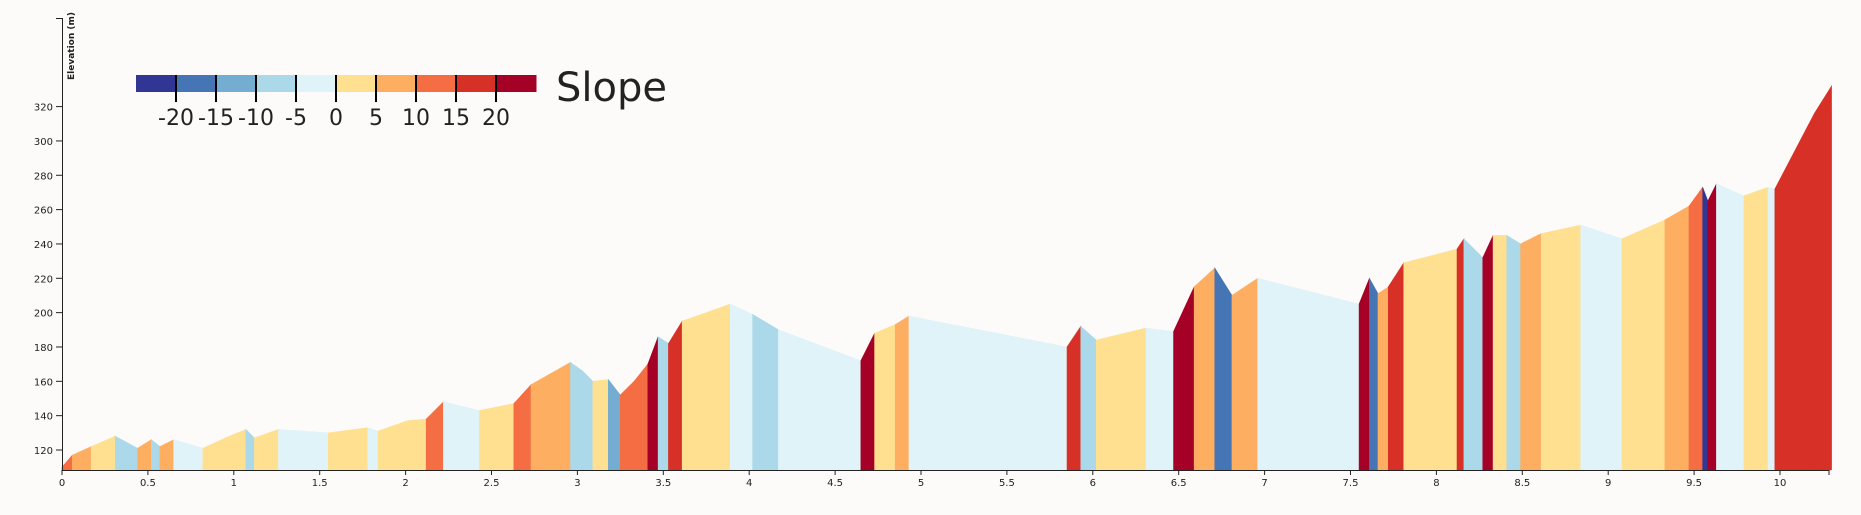  What do you see at coordinates (43, 142) in the screenshot?
I see `y-tick-label: 300` at bounding box center [43, 142].